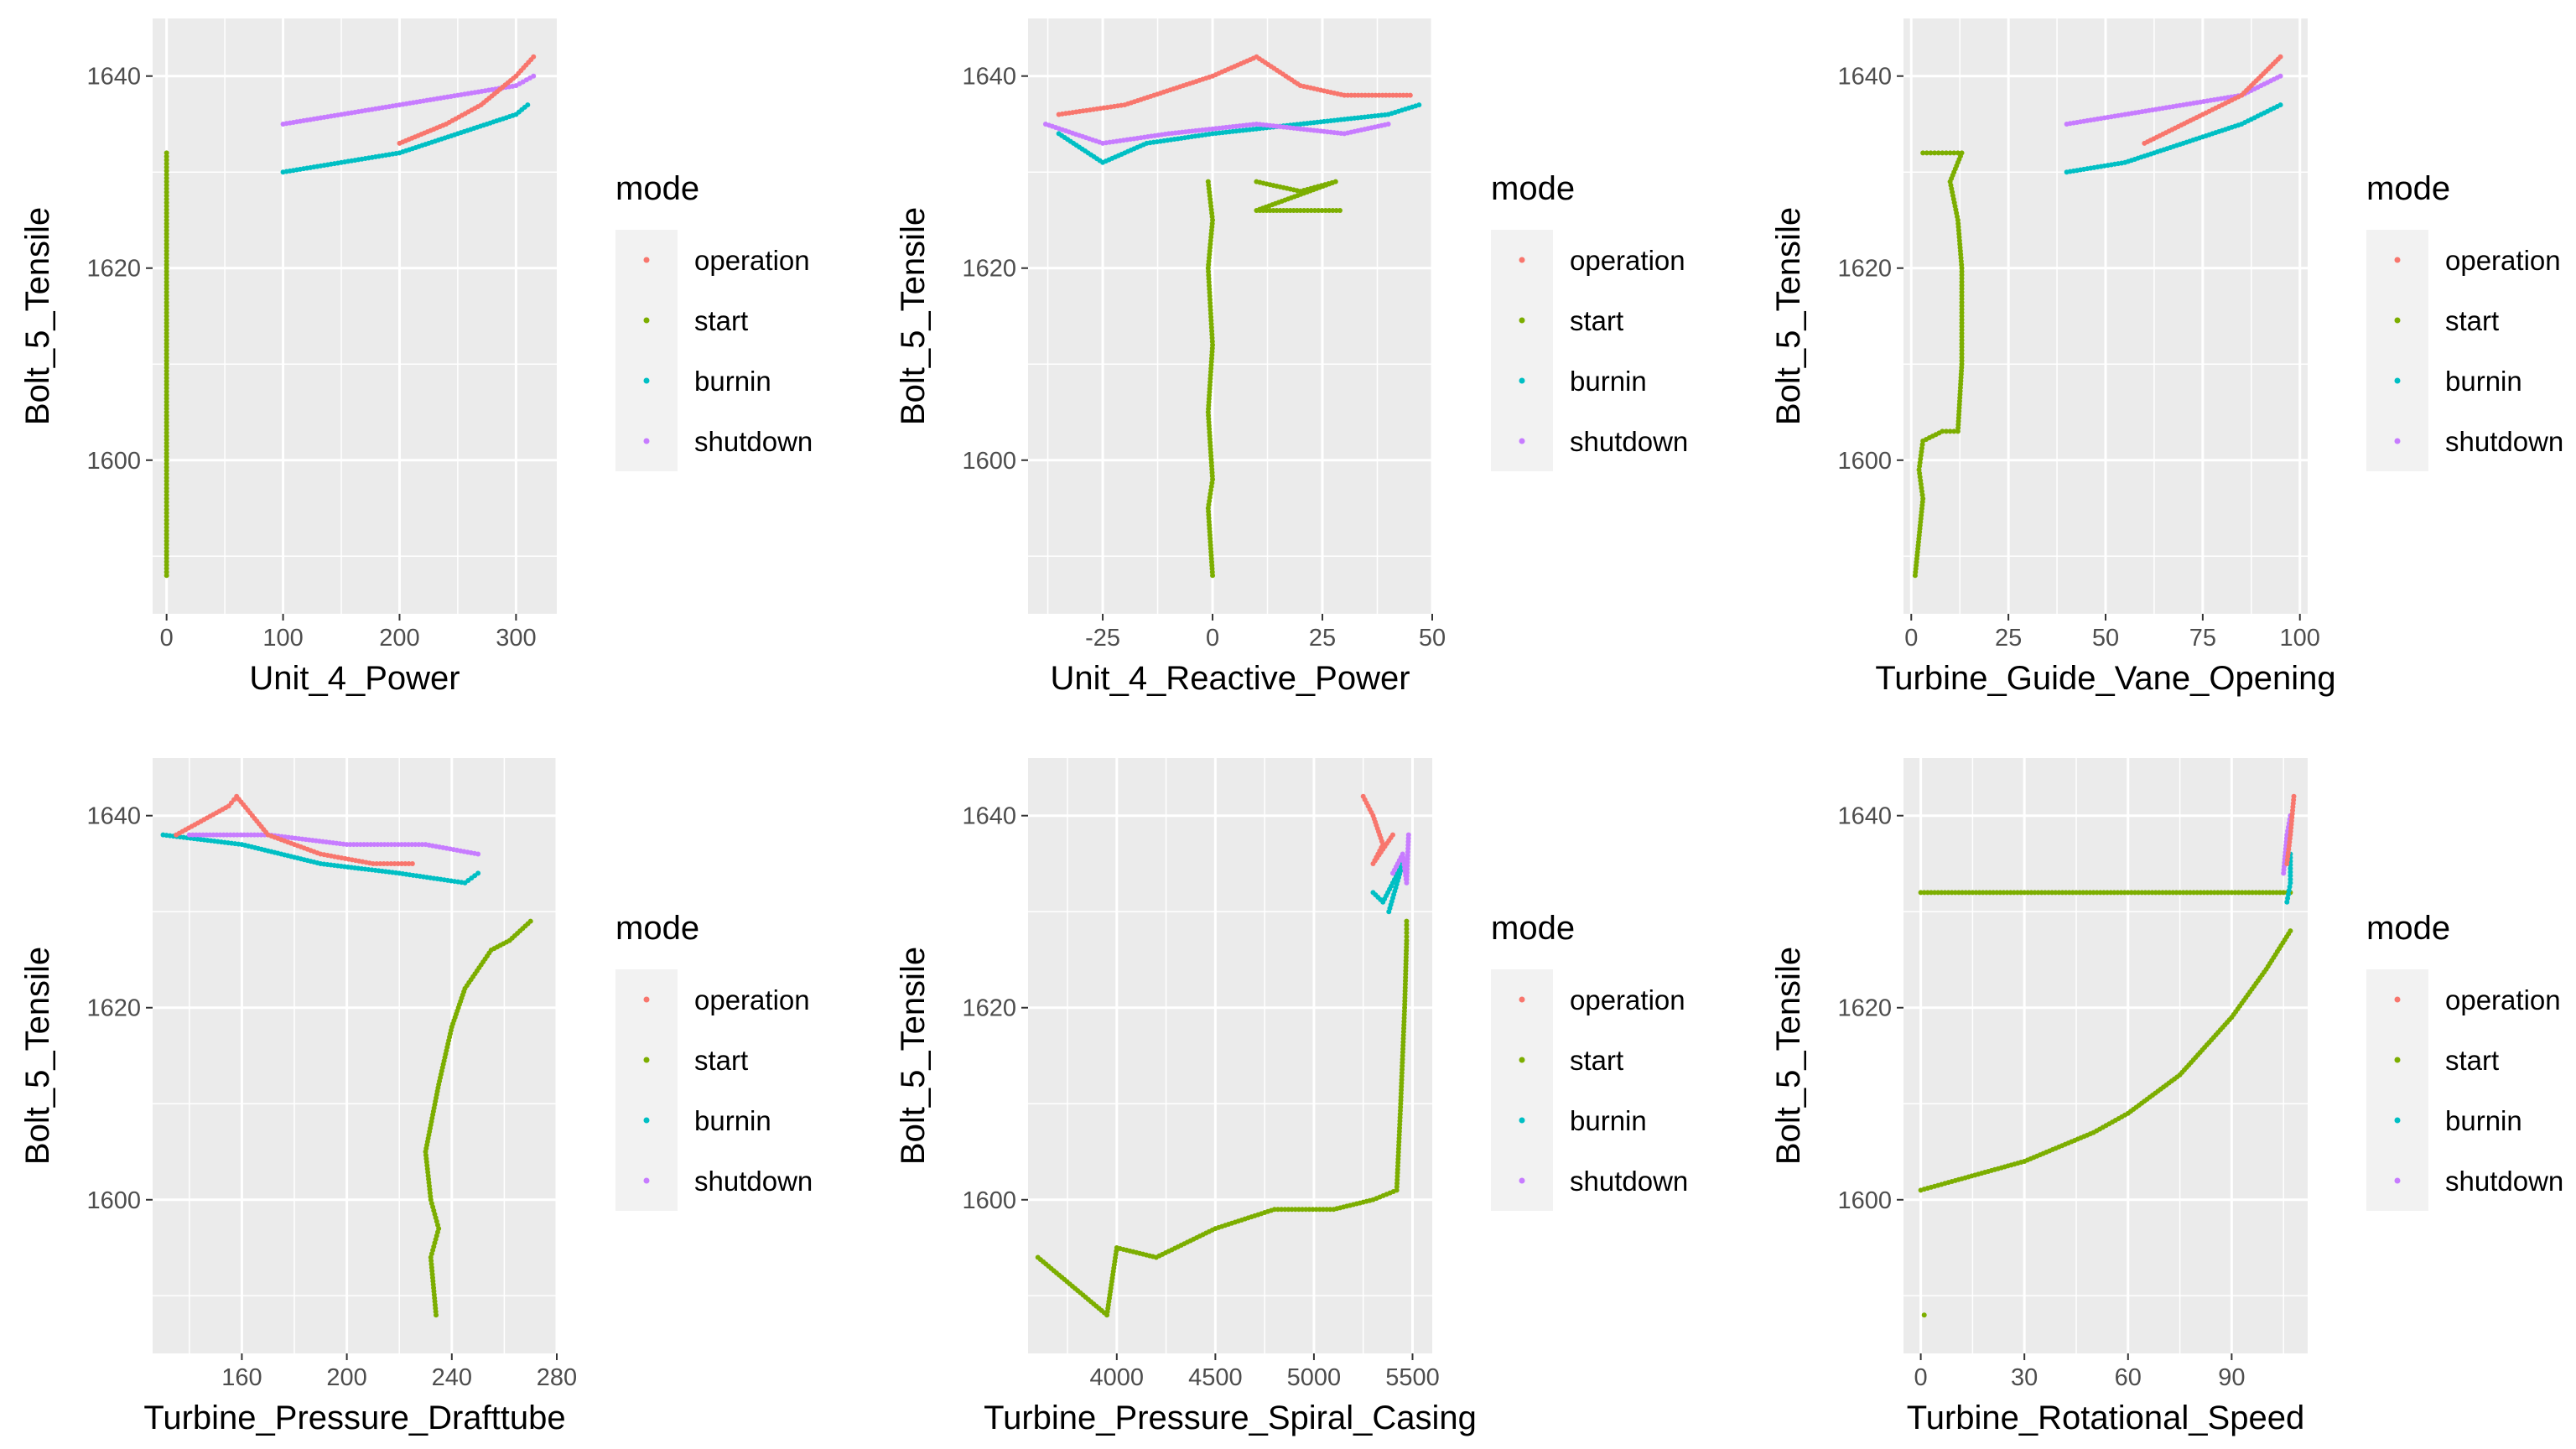 The height and width of the screenshot is (1449, 2576). I want to click on x-tick-label: 4000, so click(1117, 1377).